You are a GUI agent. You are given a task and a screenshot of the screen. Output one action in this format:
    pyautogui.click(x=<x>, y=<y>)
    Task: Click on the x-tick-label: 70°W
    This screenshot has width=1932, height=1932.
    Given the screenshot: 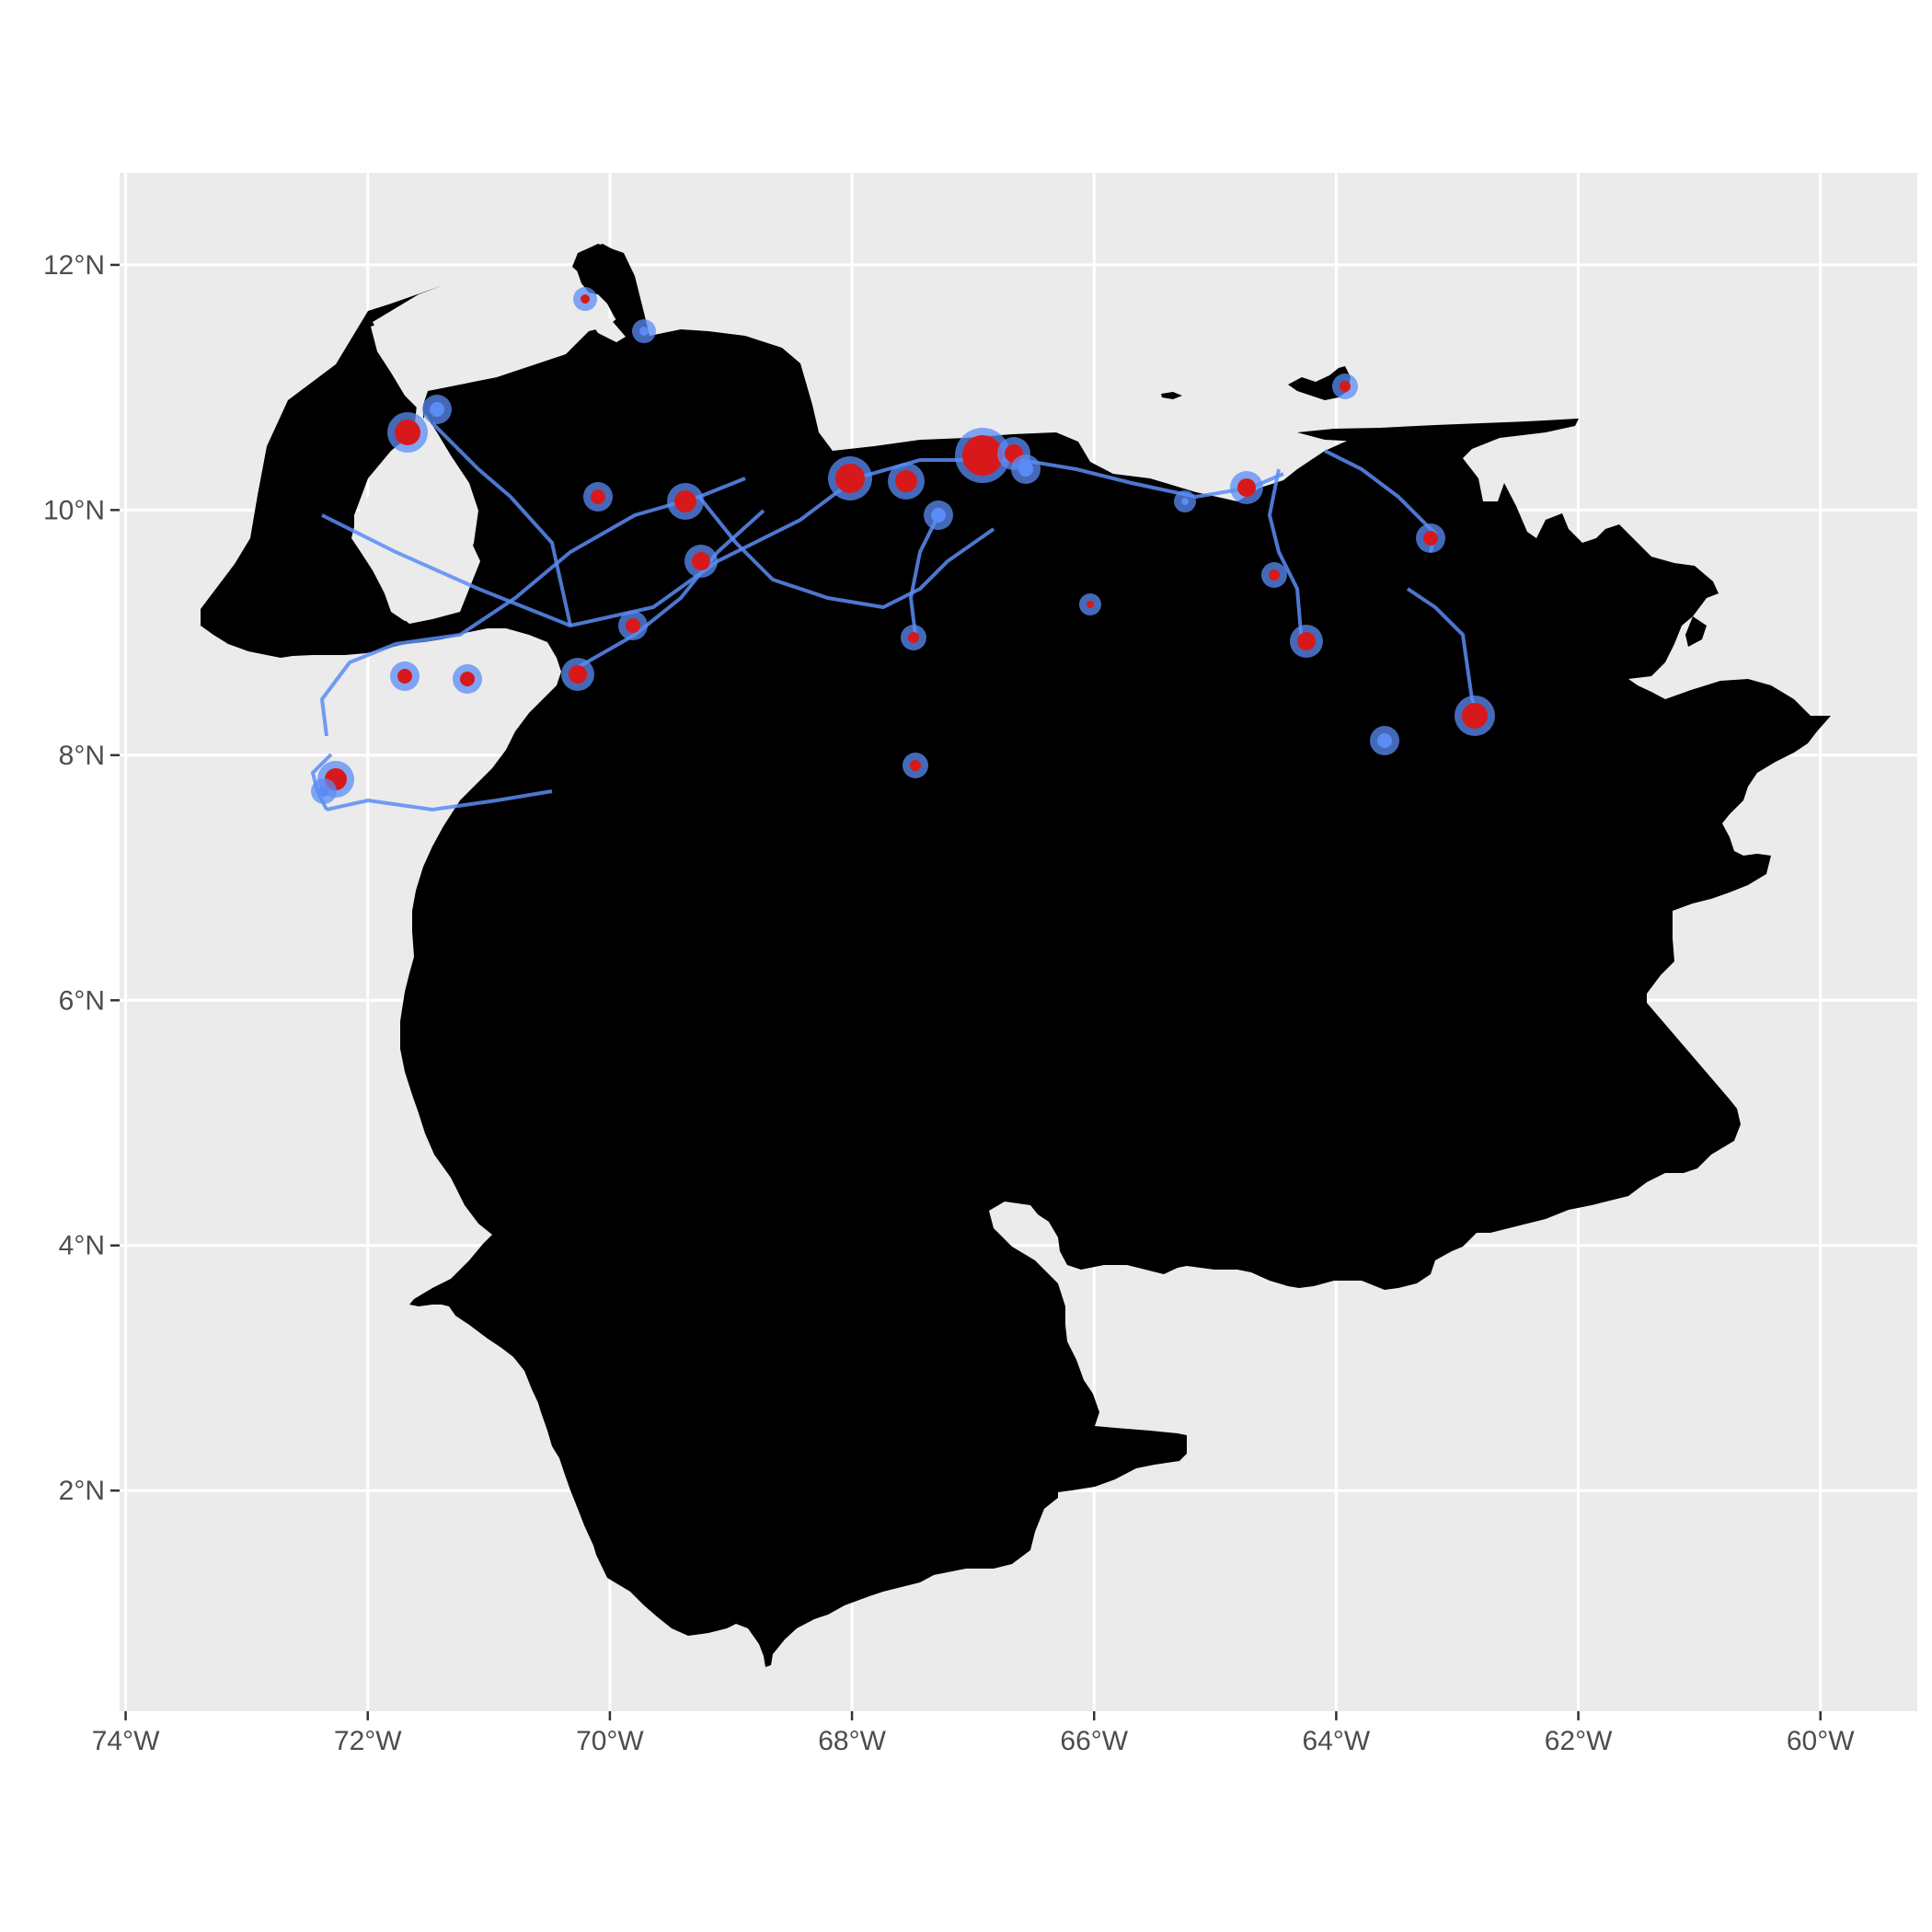 What is the action you would take?
    pyautogui.click(x=610, y=1741)
    